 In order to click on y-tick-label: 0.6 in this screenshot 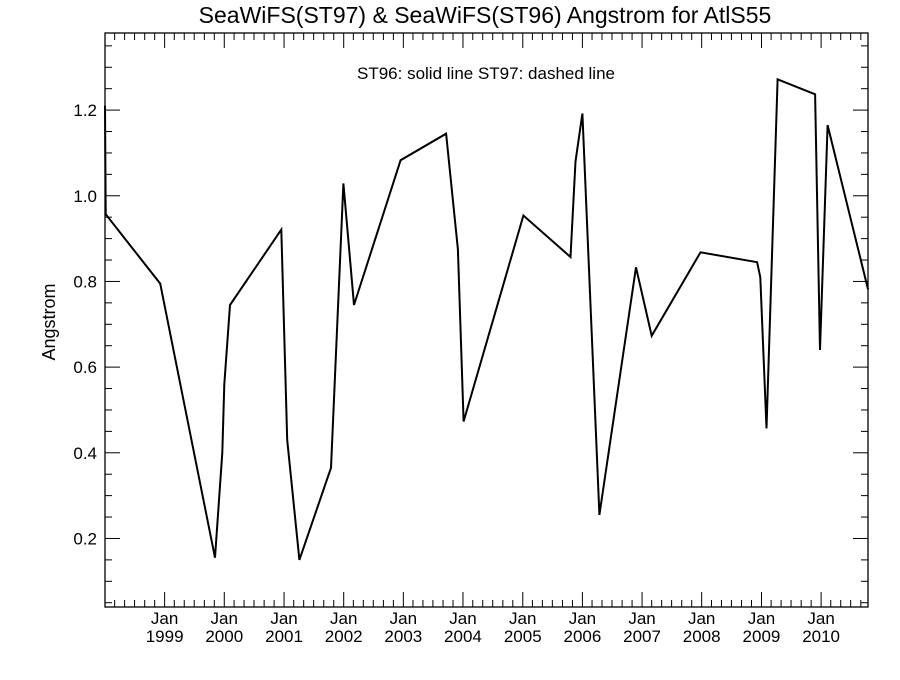, I will do `click(85, 367)`.